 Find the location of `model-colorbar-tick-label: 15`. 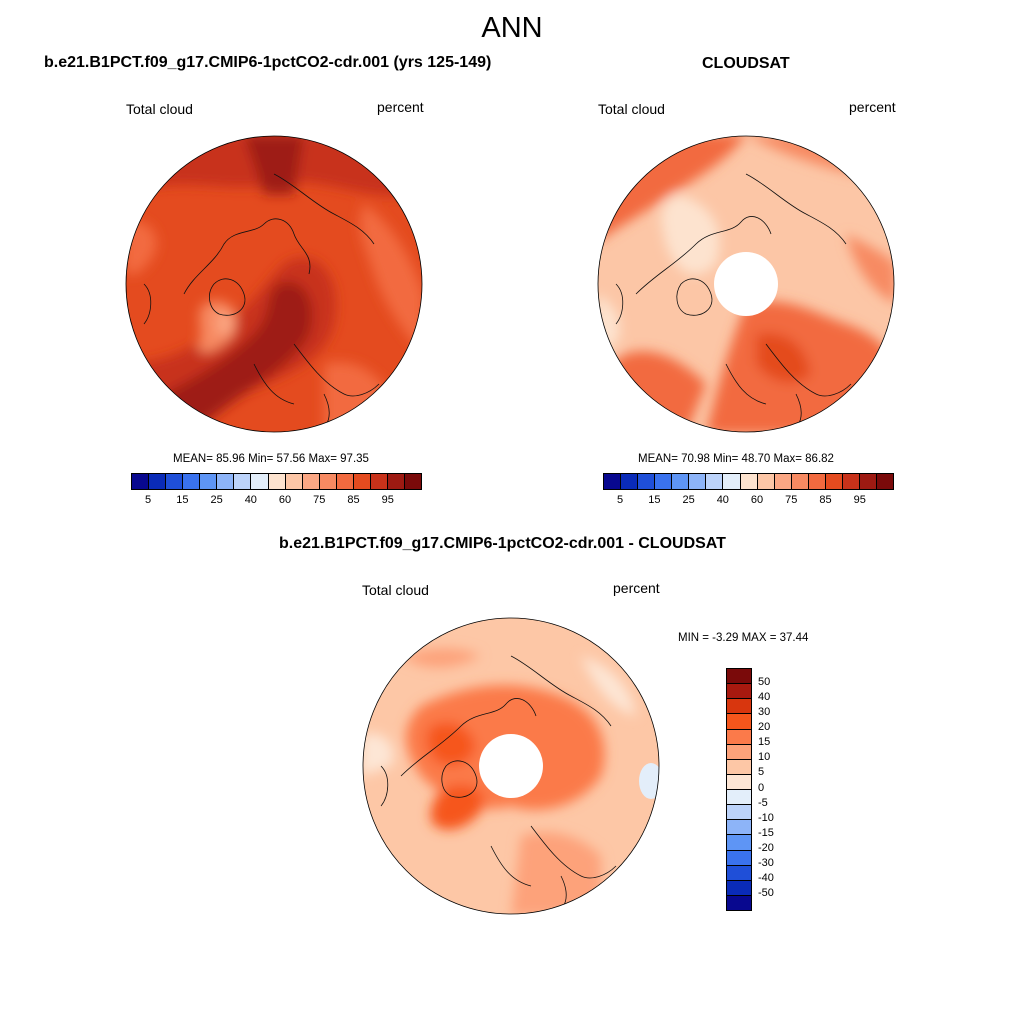

model-colorbar-tick-label: 15 is located at coordinates (182, 500).